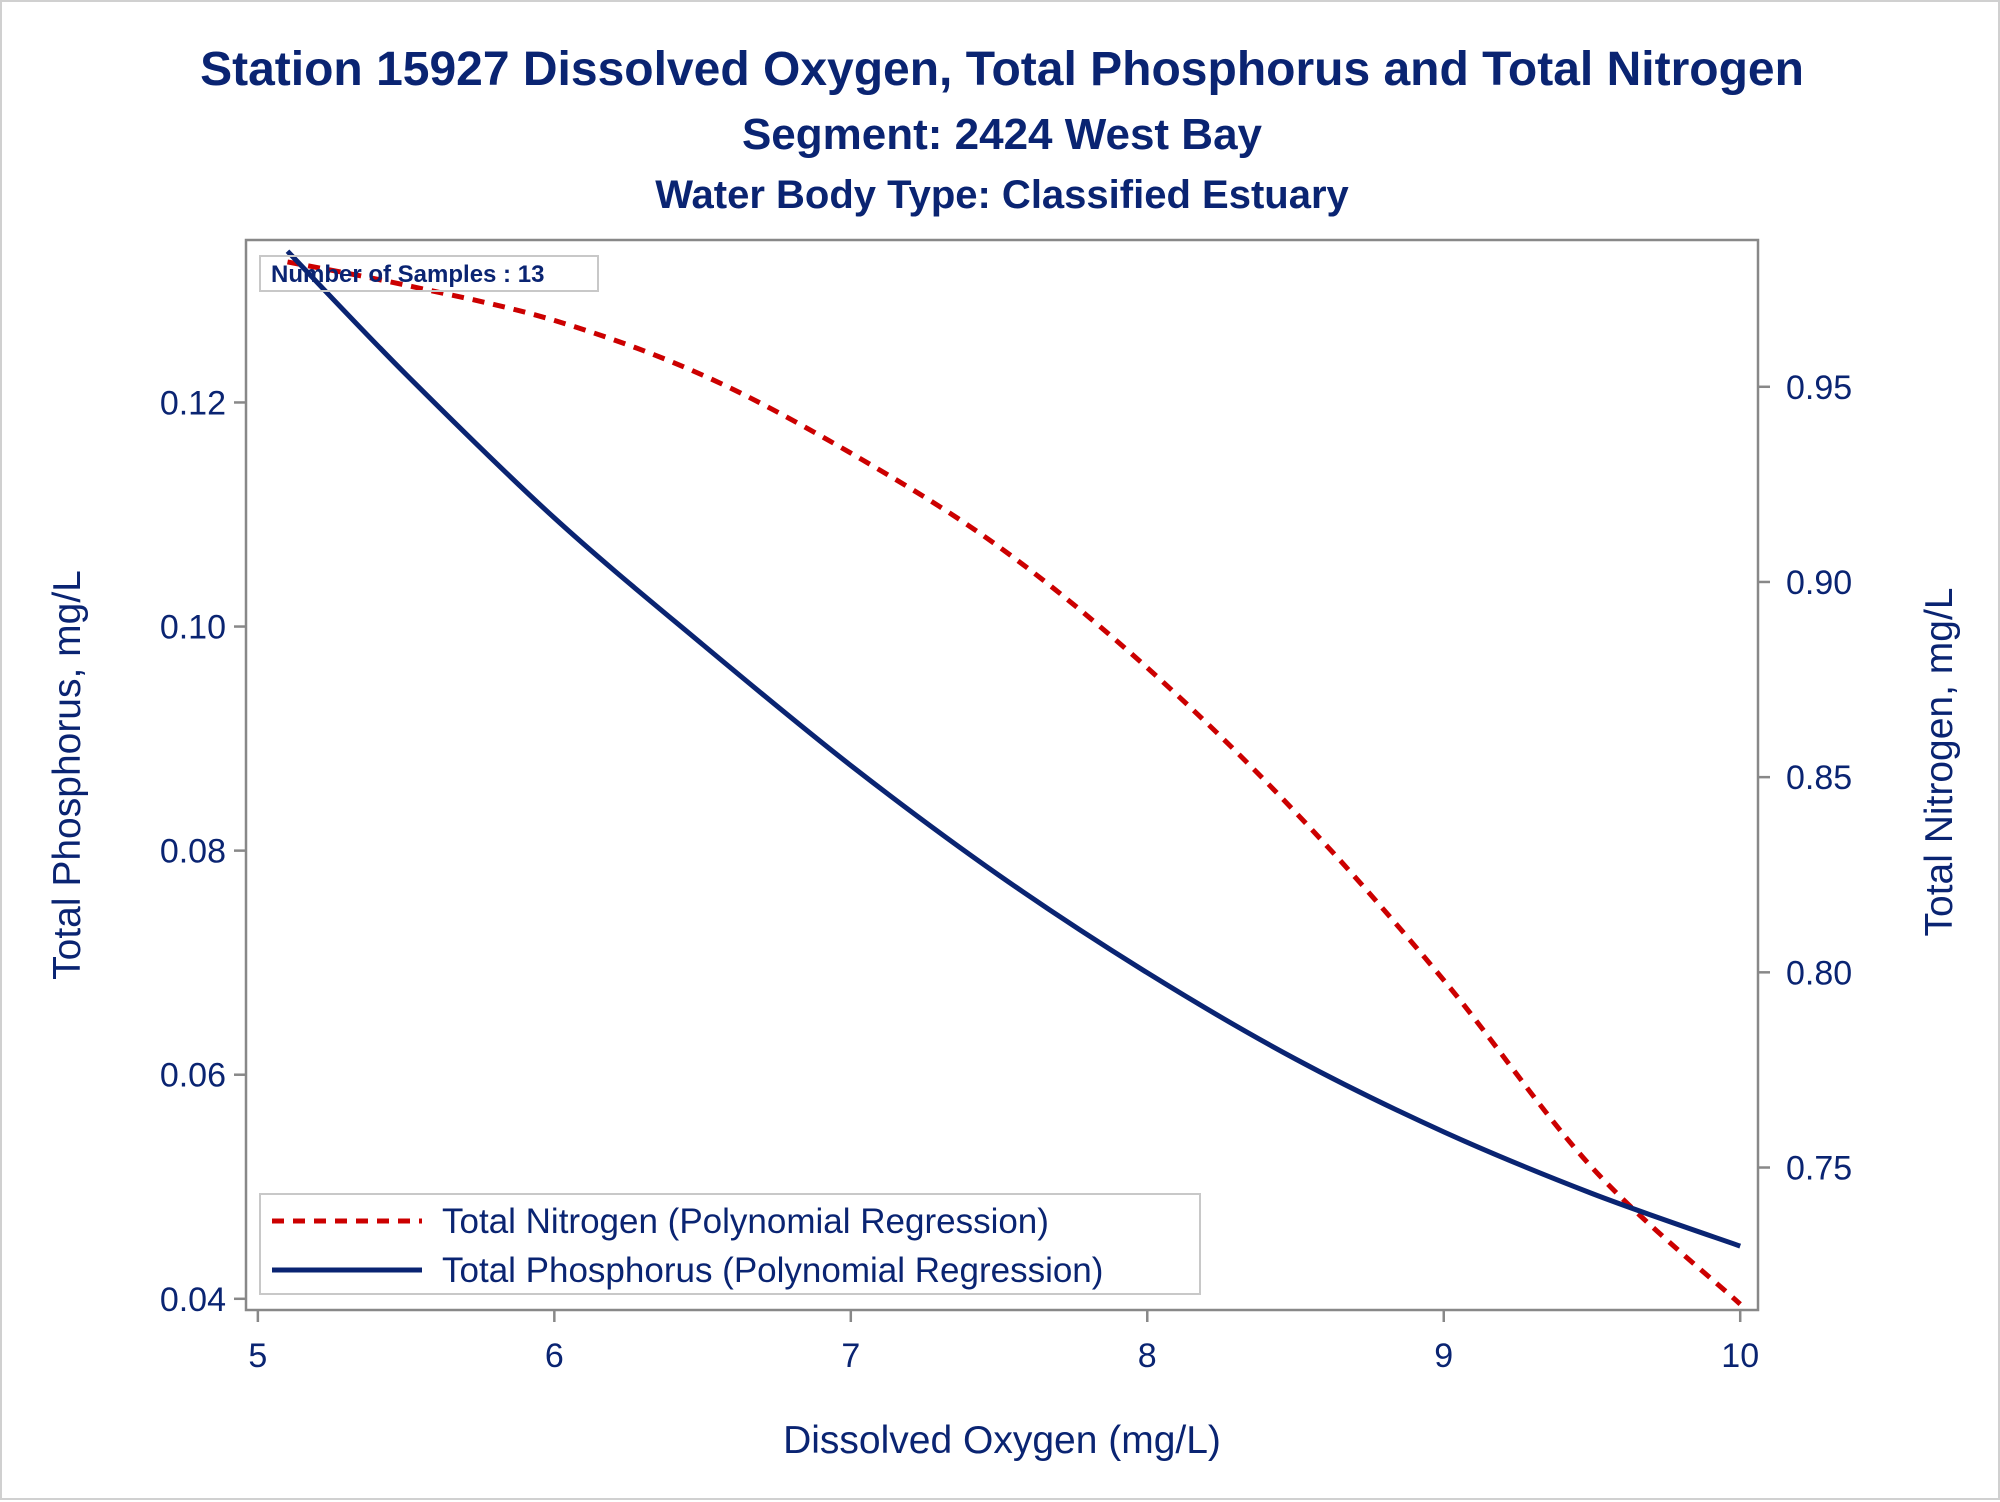 Image resolution: width=2000 pixels, height=1502 pixels. Describe the element at coordinates (407, 274) in the screenshot. I see `samples-text: Number of Samples : 13` at that location.